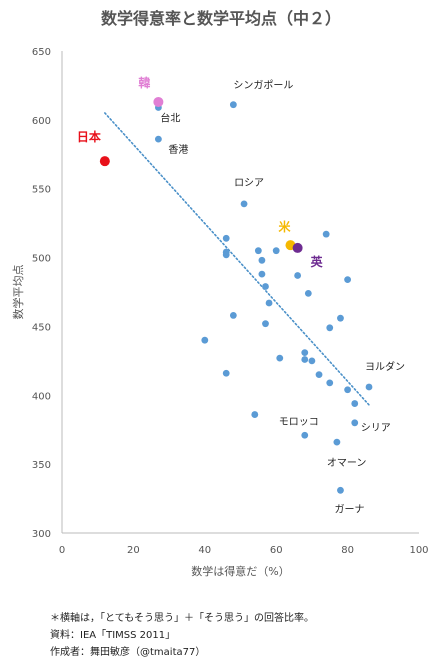  I want to click on y-tick-label: 500, so click(41, 259).